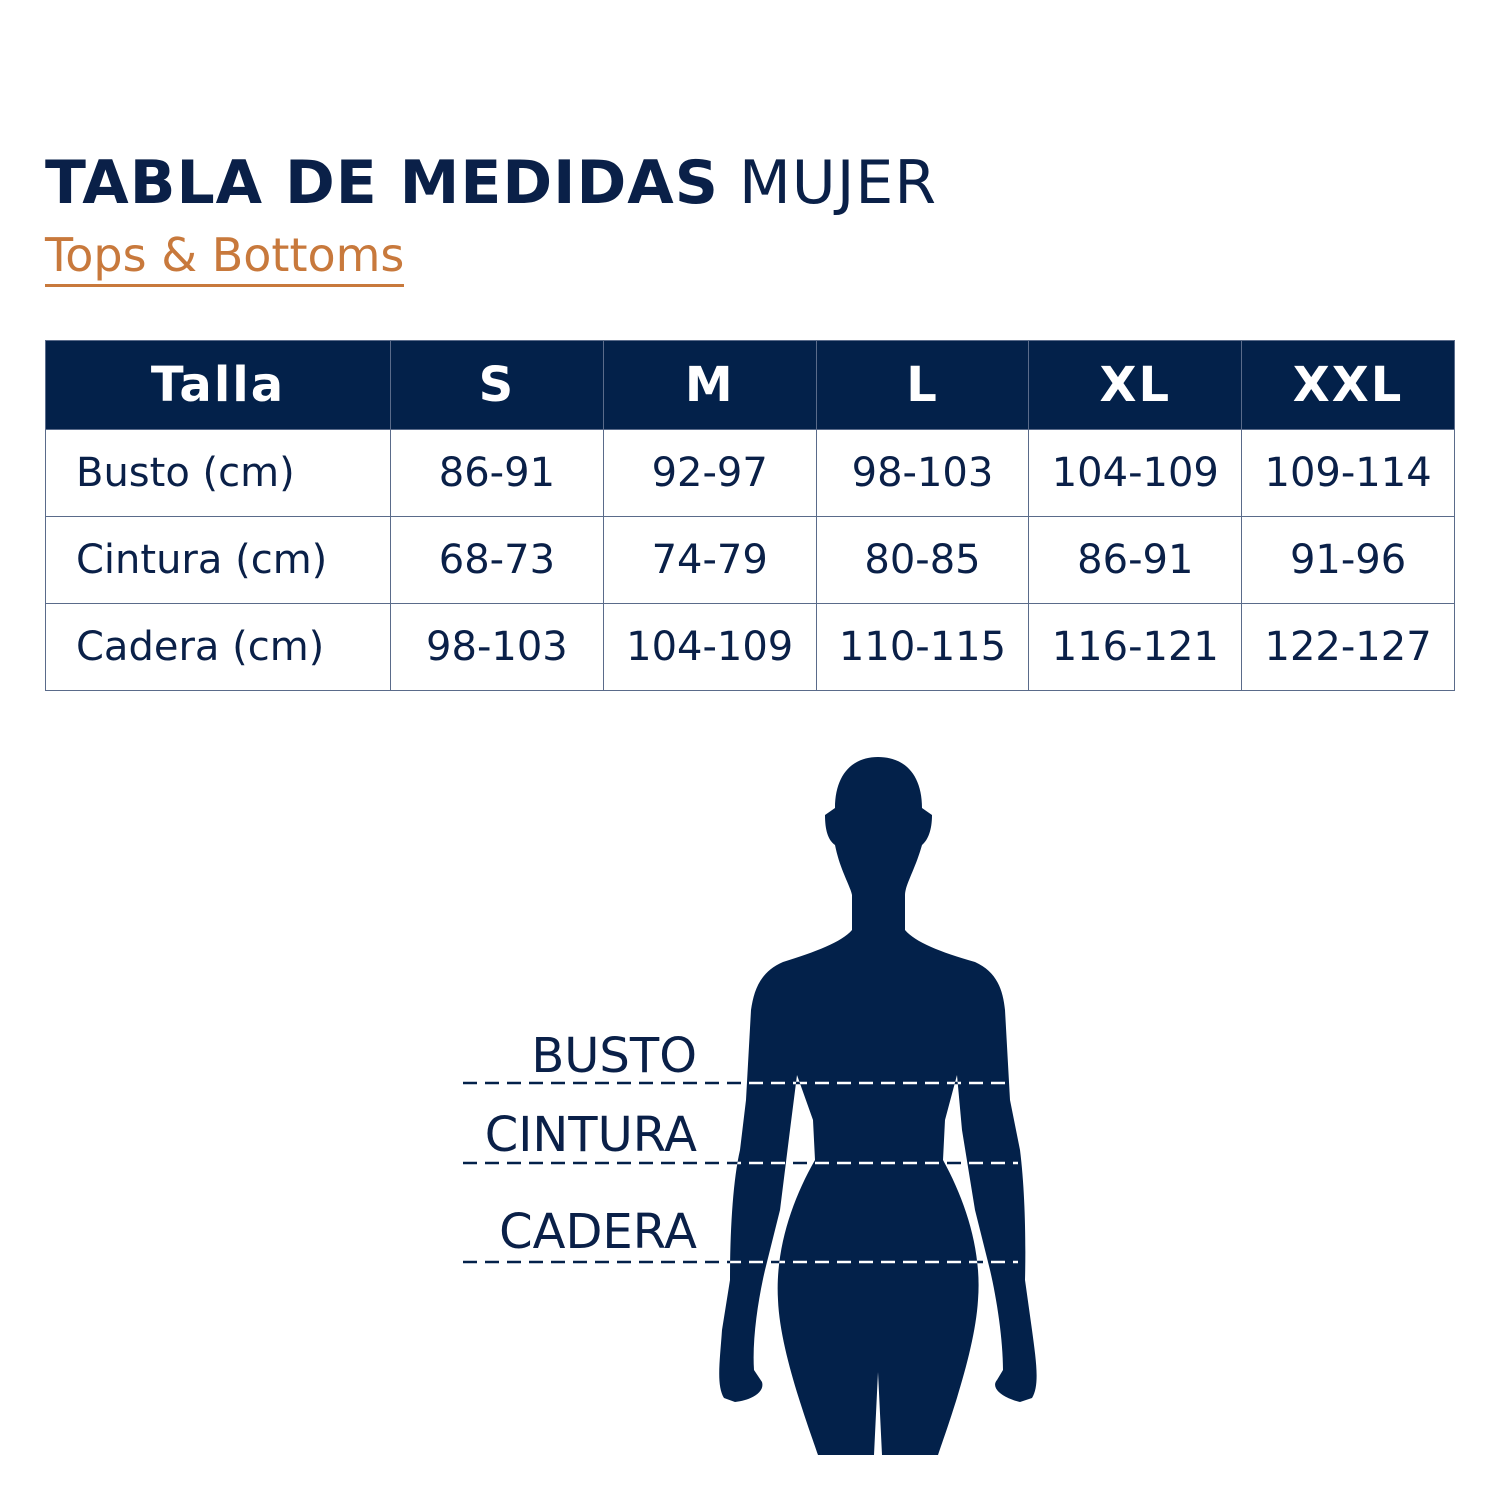 This screenshot has width=1500, height=1500. I want to click on column-header: Talla, so click(218, 385).